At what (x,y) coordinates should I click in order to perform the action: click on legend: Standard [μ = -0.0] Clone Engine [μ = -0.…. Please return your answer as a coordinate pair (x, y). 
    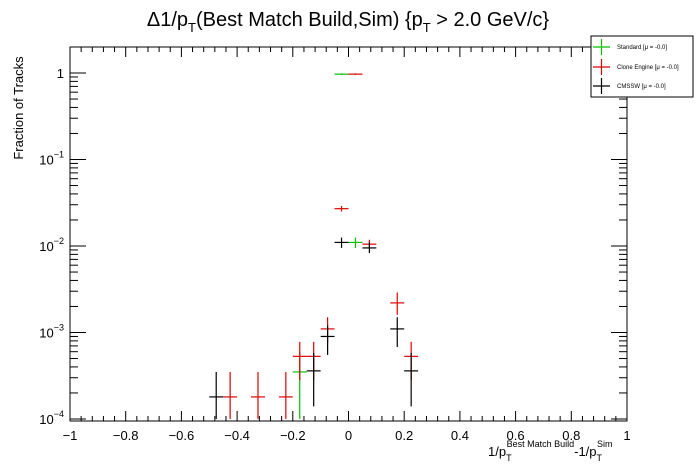
    Looking at the image, I should click on (642, 66).